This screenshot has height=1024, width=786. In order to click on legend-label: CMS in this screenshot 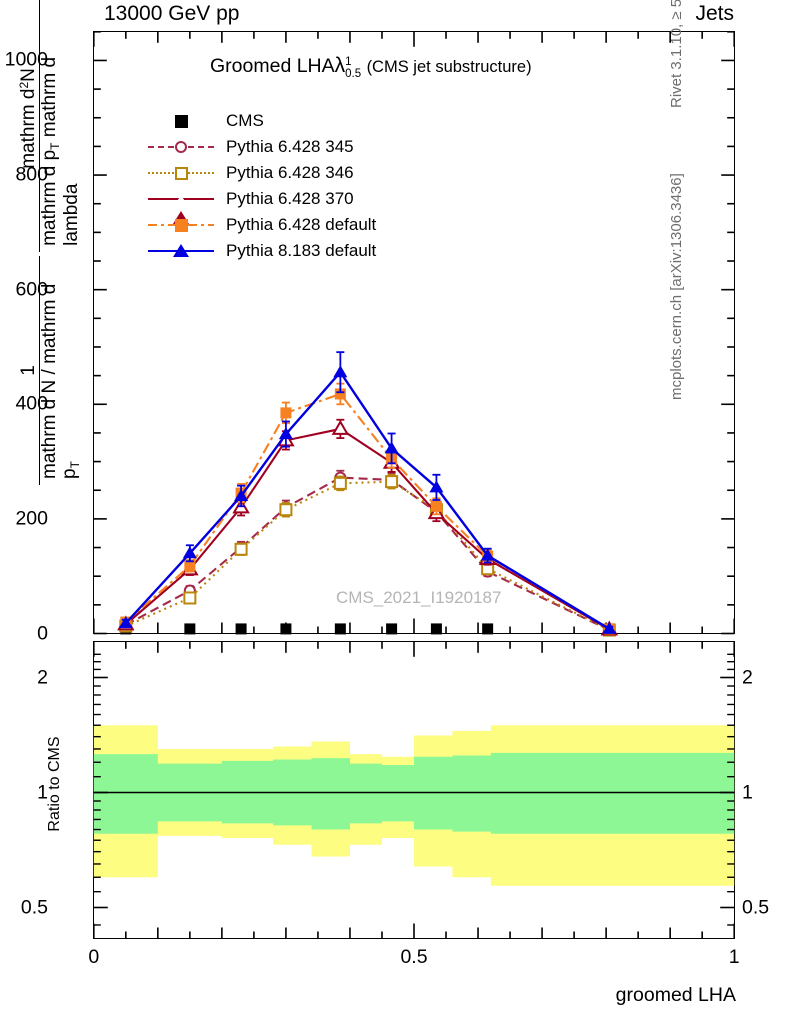, I will do `click(245, 120)`.